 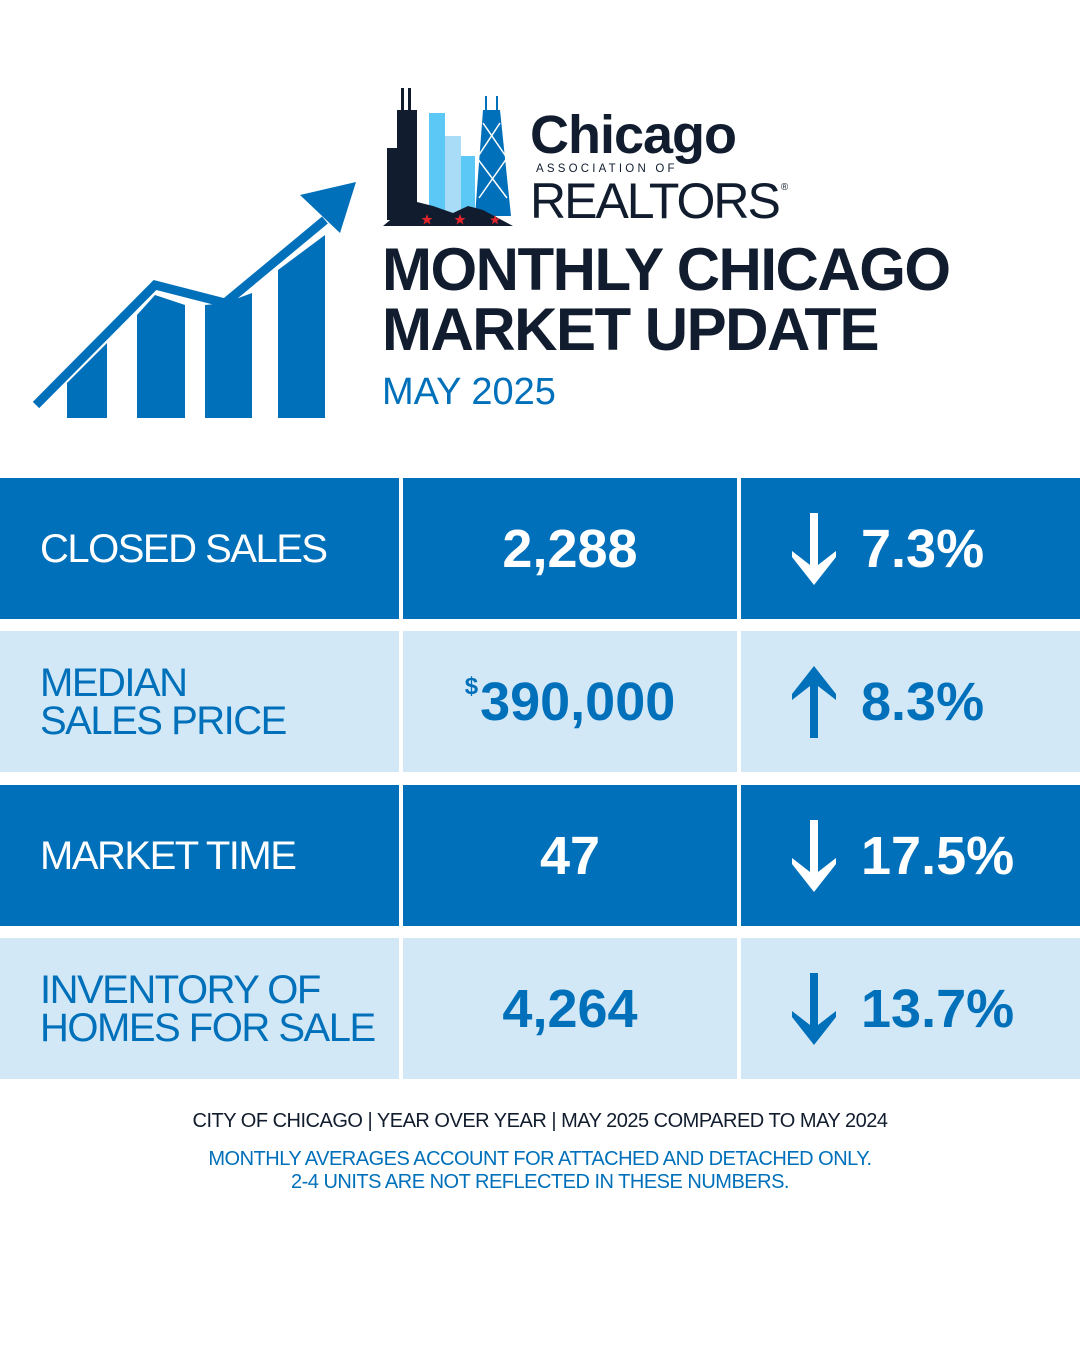 What do you see at coordinates (570, 548) in the screenshot?
I see `stat-value: 2,288` at bounding box center [570, 548].